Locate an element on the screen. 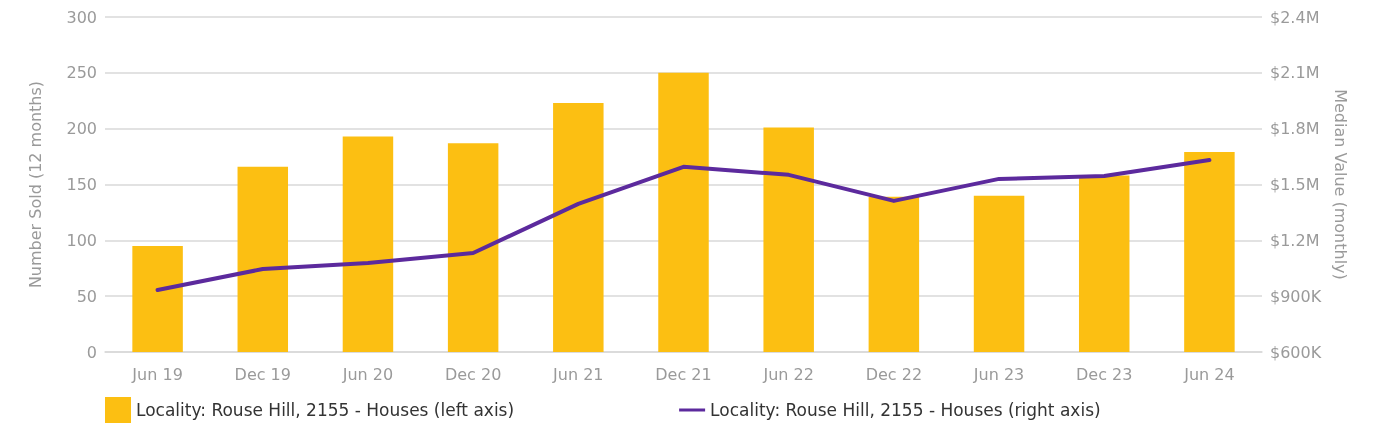 The image size is (1394, 430). legend-label: Locality: Rouse Hill, 2155 - Houses (left axis) is located at coordinates (325, 410).